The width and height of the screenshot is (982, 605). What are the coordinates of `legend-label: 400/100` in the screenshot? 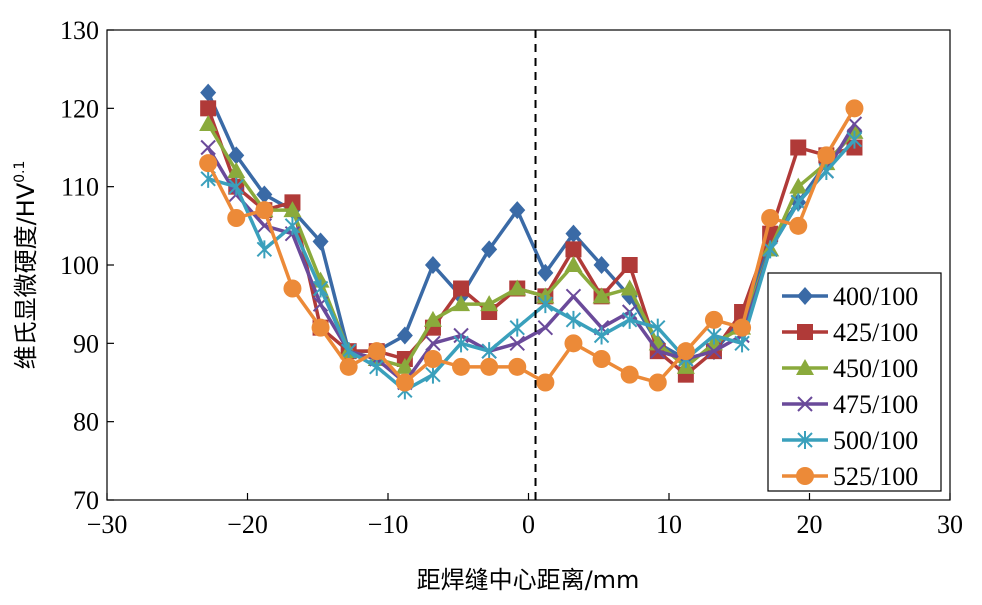 It's located at (875, 296).